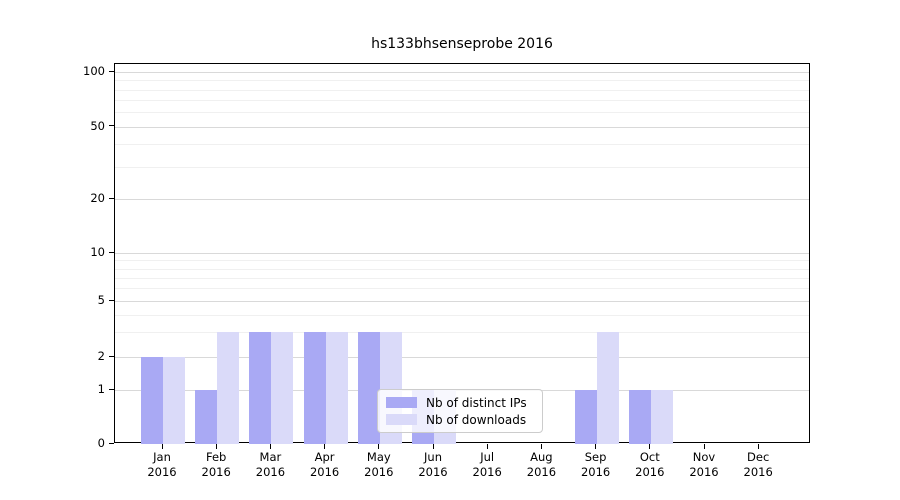 This screenshot has height=500, width=900. I want to click on bar-distinct-ips-feb, so click(206, 417).